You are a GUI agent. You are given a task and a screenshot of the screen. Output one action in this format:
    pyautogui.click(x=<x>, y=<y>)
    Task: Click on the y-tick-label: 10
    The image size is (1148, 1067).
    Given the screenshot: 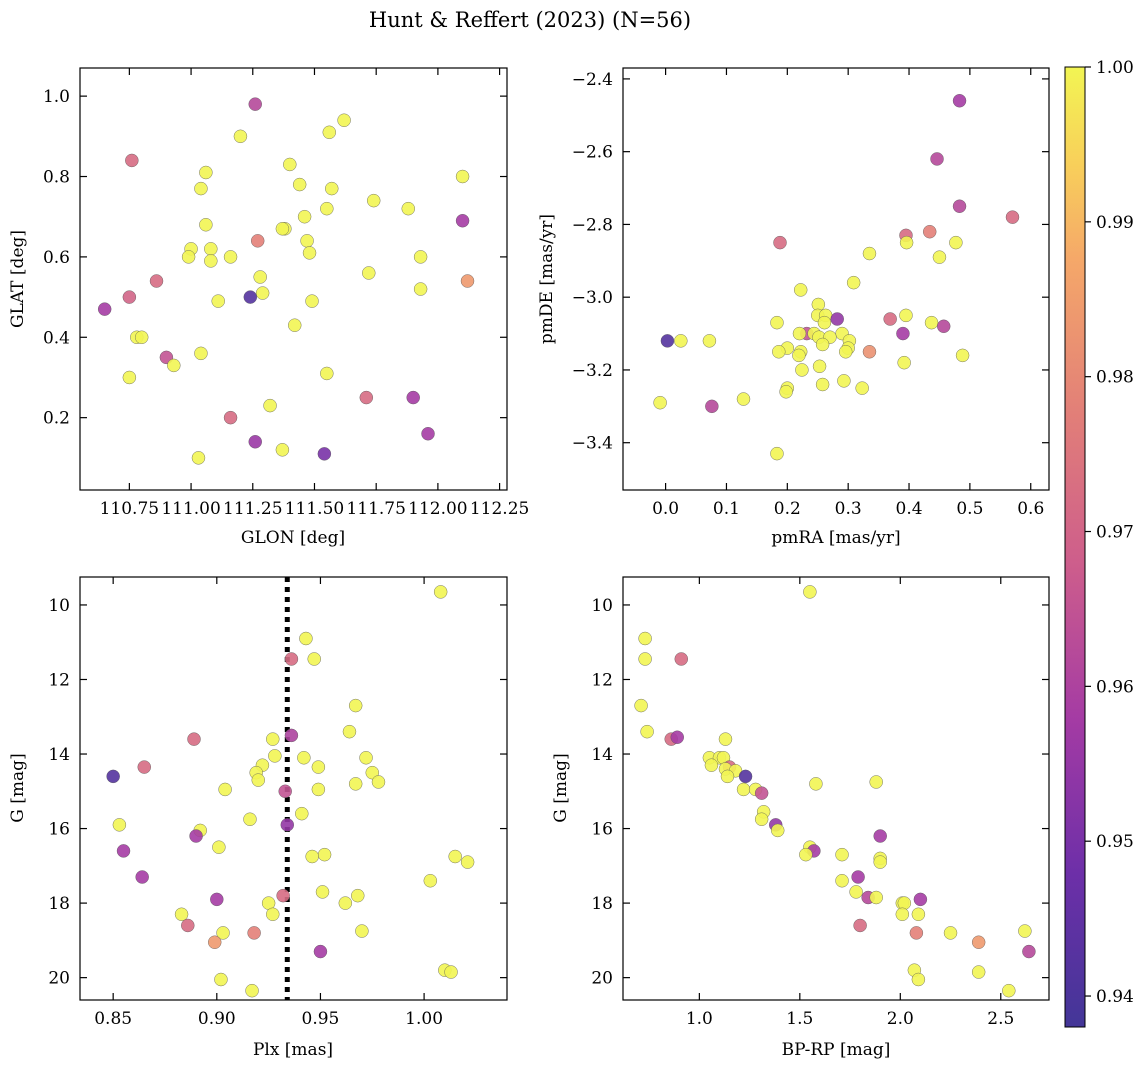 What is the action you would take?
    pyautogui.click(x=59, y=606)
    